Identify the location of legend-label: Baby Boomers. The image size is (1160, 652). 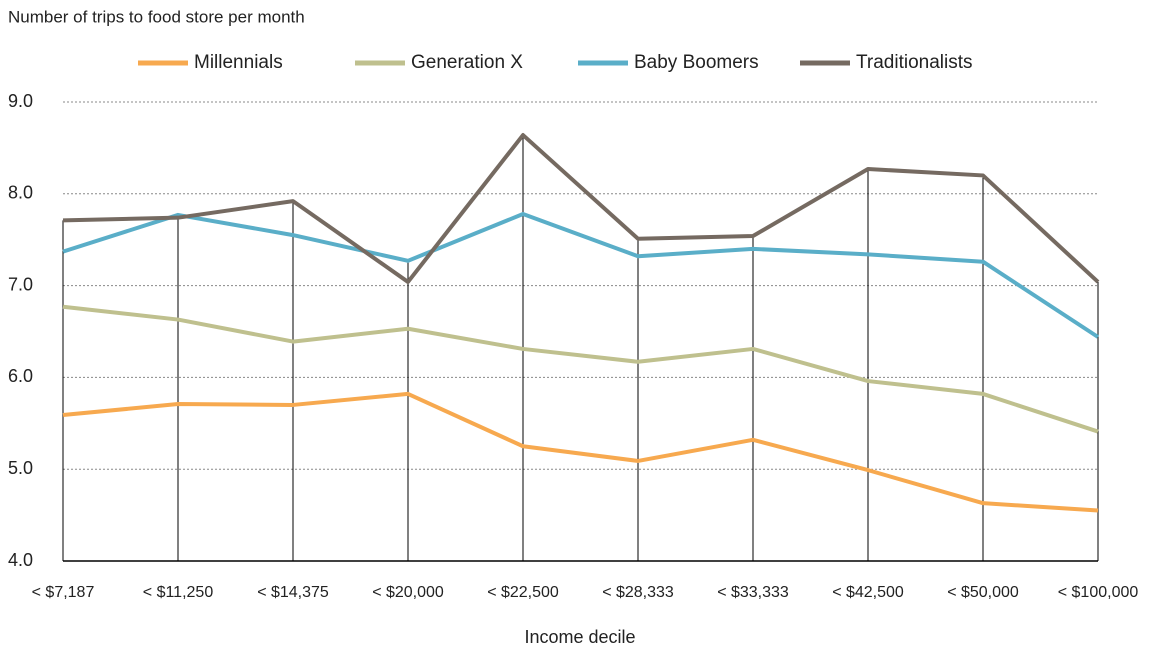
(696, 62).